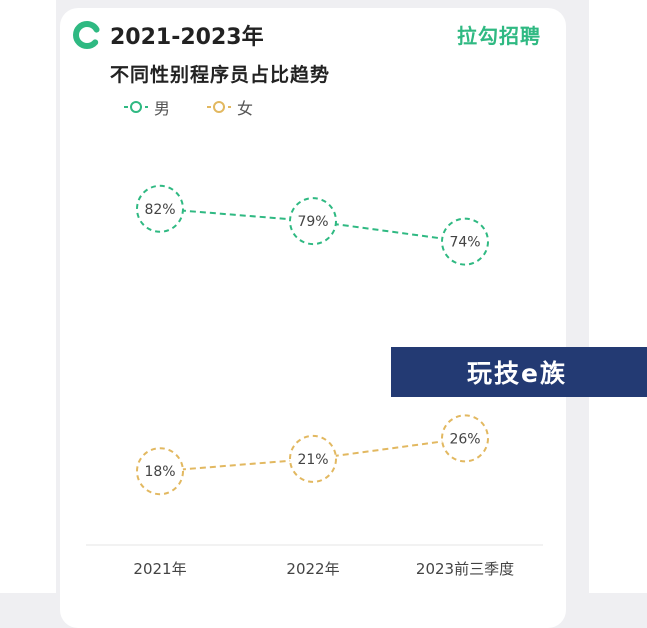 Image resolution: width=647 pixels, height=628 pixels. Describe the element at coordinates (87, 35) in the screenshot. I see `brand-logo-icon` at that location.